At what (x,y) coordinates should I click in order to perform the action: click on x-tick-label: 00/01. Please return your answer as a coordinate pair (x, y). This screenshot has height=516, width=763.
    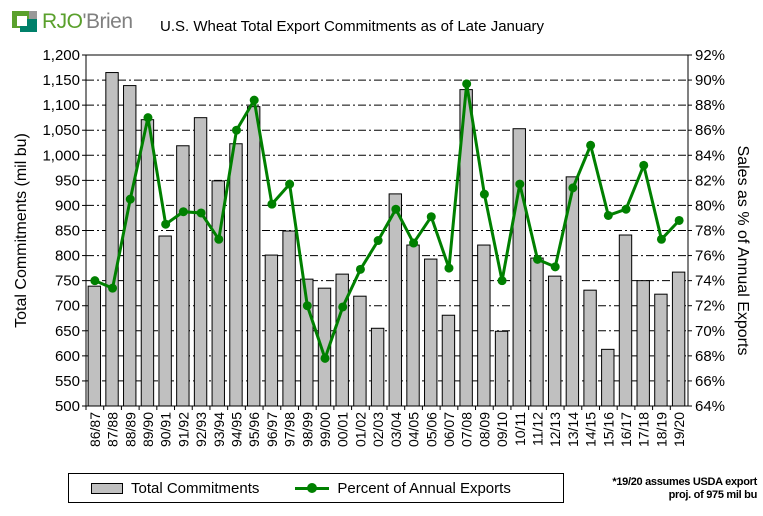
    Looking at the image, I should click on (343, 429).